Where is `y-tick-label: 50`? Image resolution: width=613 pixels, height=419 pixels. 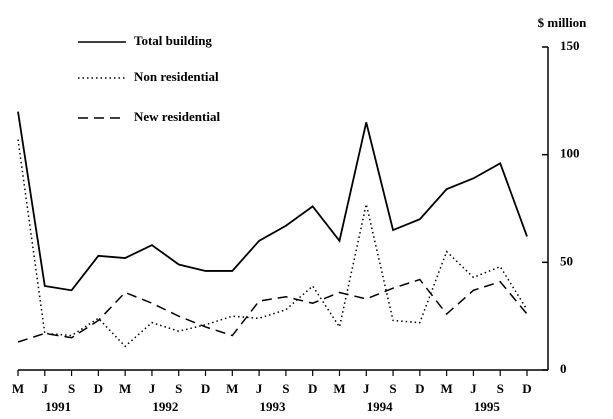 y-tick-label: 50 is located at coordinates (566, 260).